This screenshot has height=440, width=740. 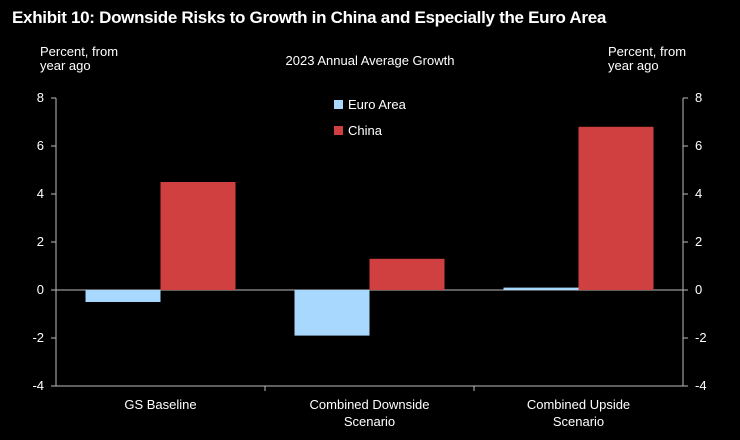 I want to click on right-axis-unit: Percent, from year ago, so click(x=647, y=59).